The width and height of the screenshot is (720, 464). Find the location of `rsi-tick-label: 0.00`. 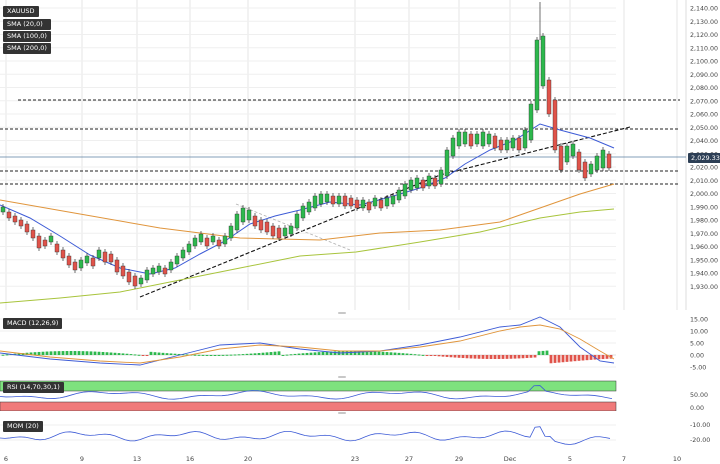

rsi-tick-label: 0.00 is located at coordinates (697, 408).